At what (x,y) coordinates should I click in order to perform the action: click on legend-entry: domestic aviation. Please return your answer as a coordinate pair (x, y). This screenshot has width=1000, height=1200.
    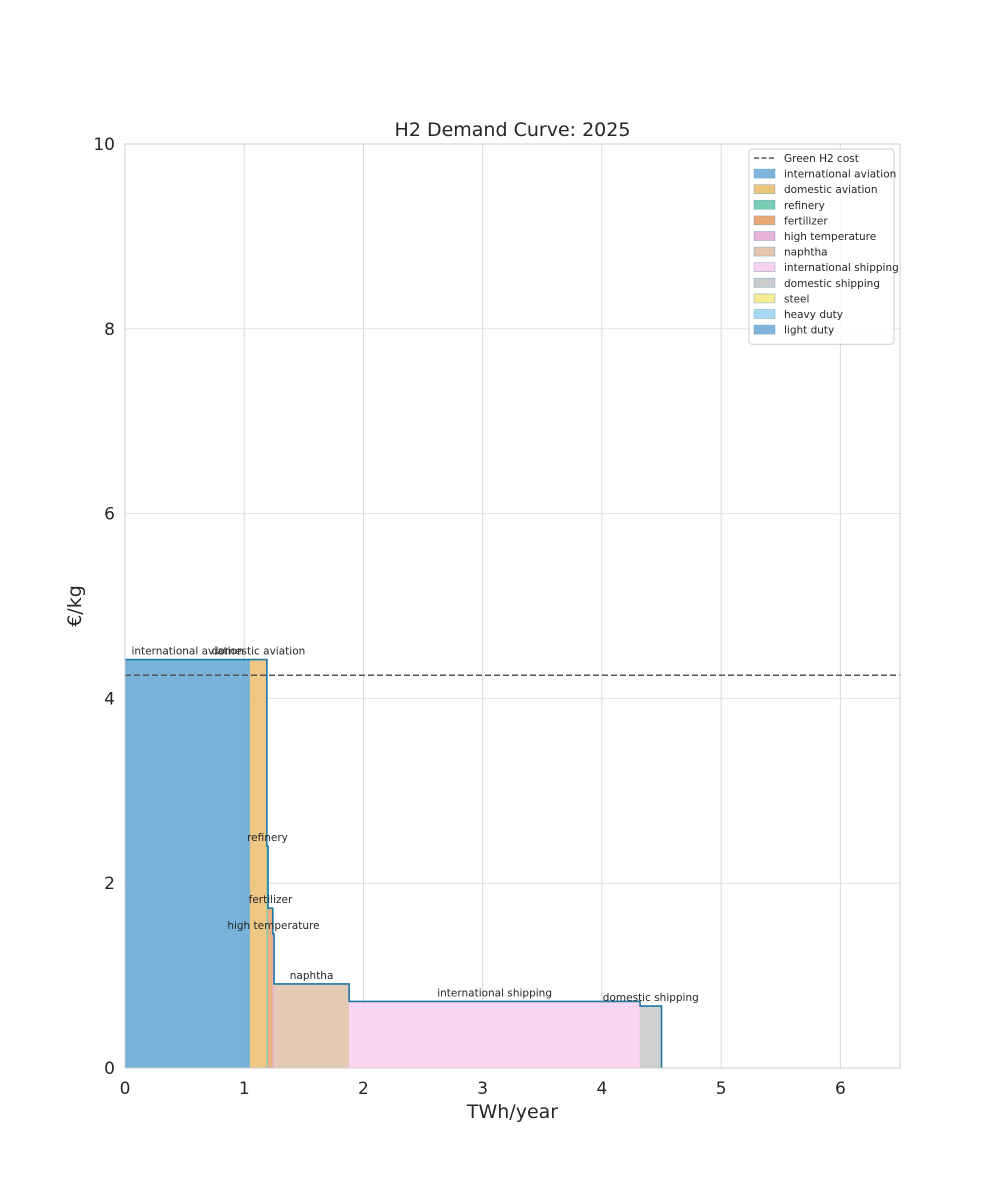
    Looking at the image, I should click on (831, 190).